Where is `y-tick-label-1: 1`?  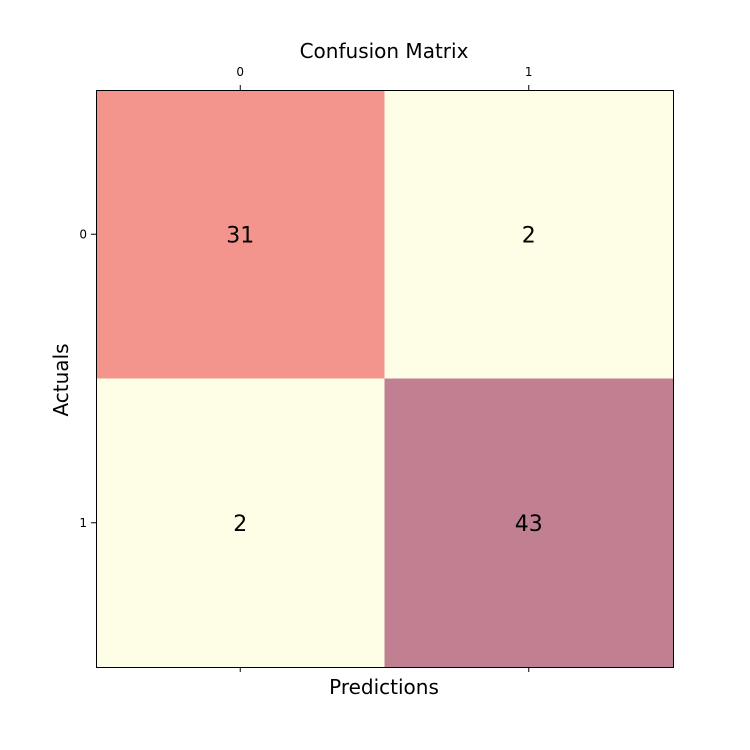 y-tick-label-1: 1 is located at coordinates (83, 523).